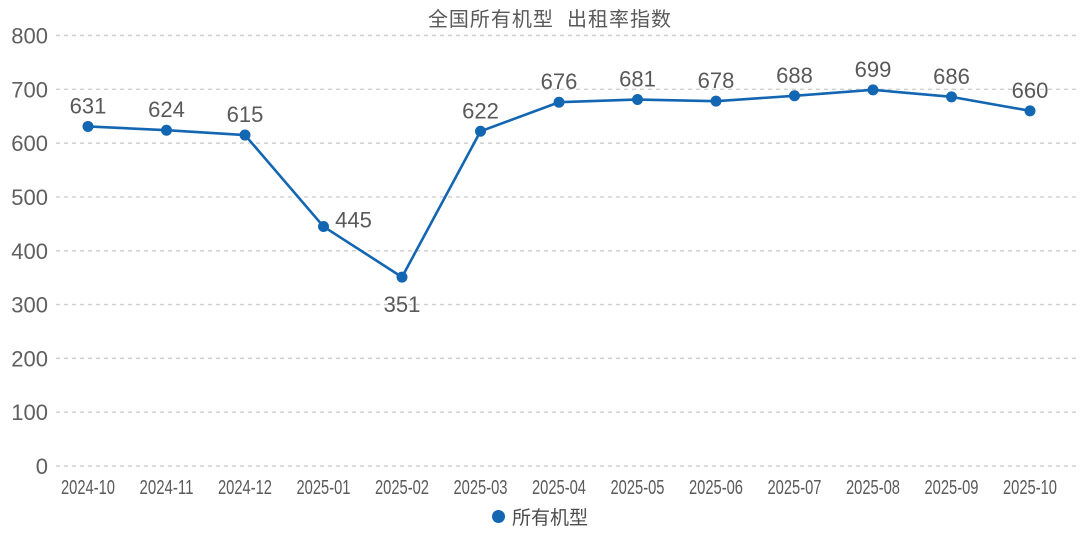 The height and width of the screenshot is (535, 1080). Describe the element at coordinates (951, 76) in the screenshot. I see `data-point-label: 686` at that location.